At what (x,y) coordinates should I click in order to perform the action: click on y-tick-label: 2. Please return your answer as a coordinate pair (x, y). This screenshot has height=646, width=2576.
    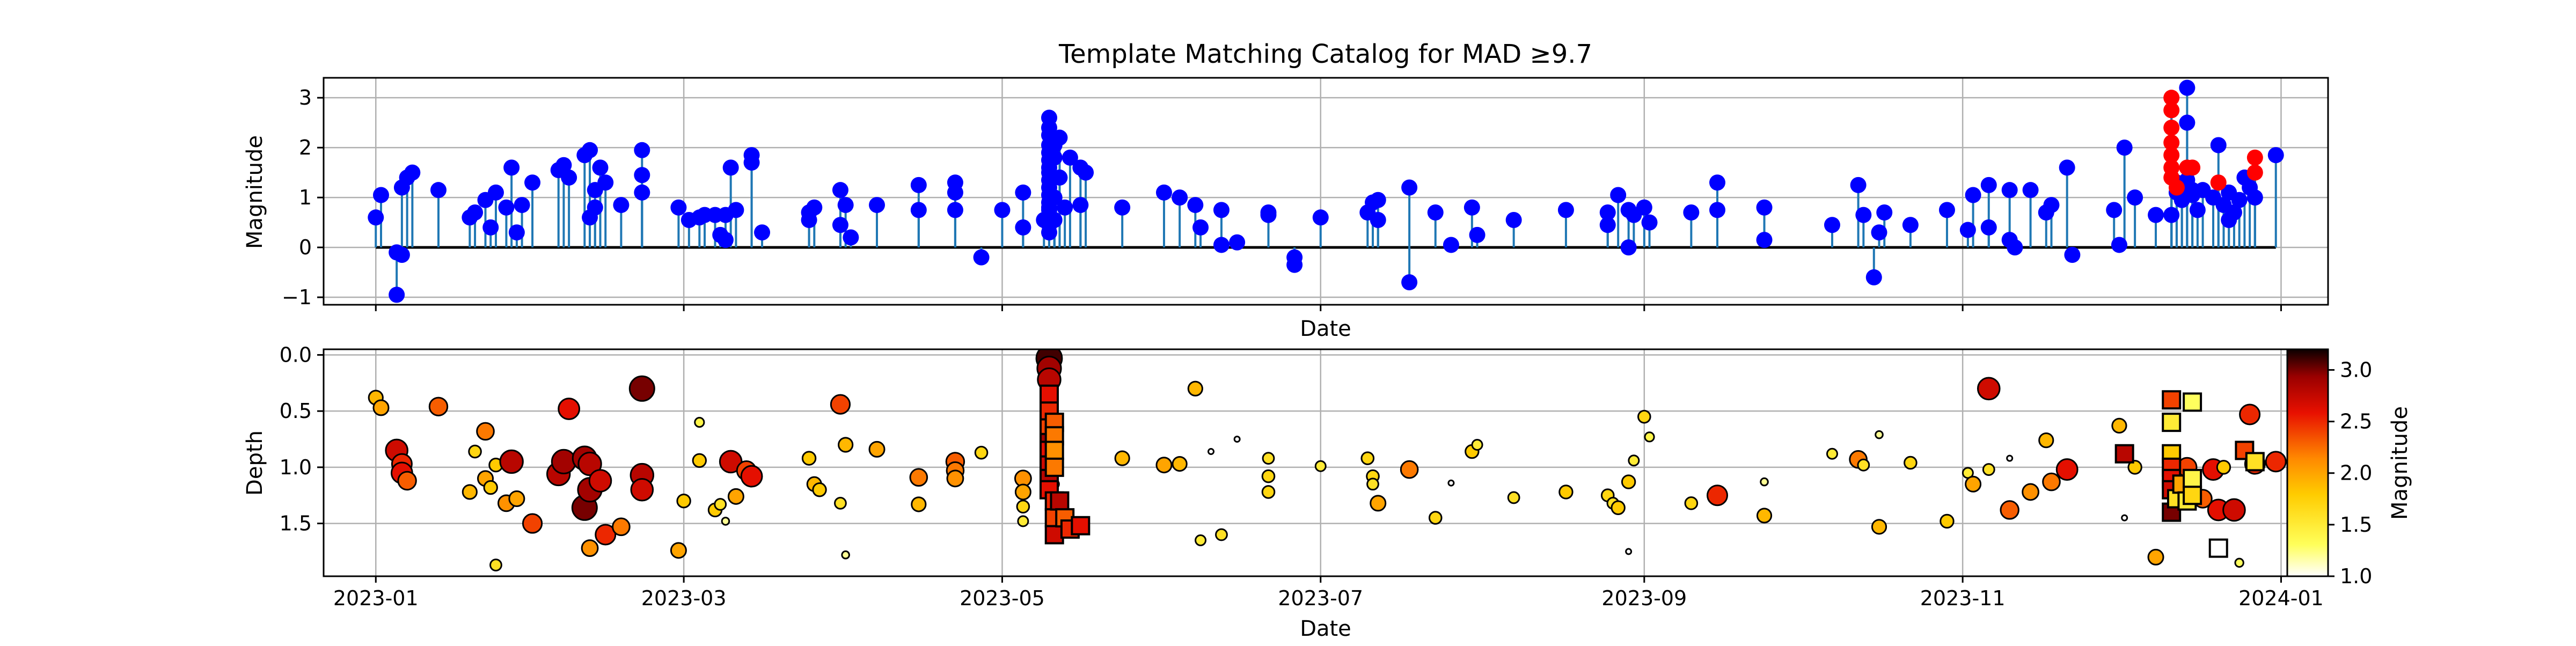
    Looking at the image, I should click on (305, 147).